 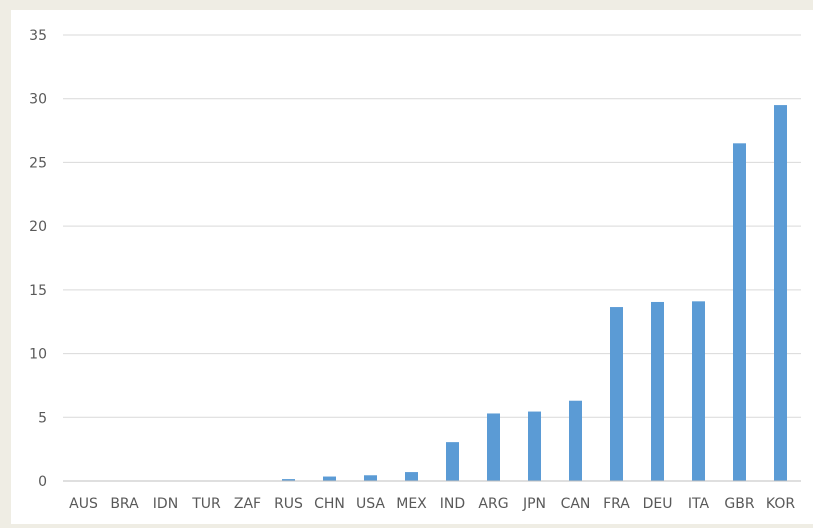 I want to click on bar-gbr, so click(x=739, y=312).